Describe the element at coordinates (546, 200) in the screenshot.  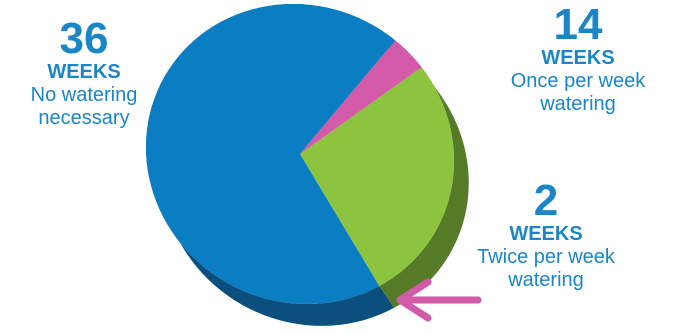
I see `slice-value: 2` at that location.